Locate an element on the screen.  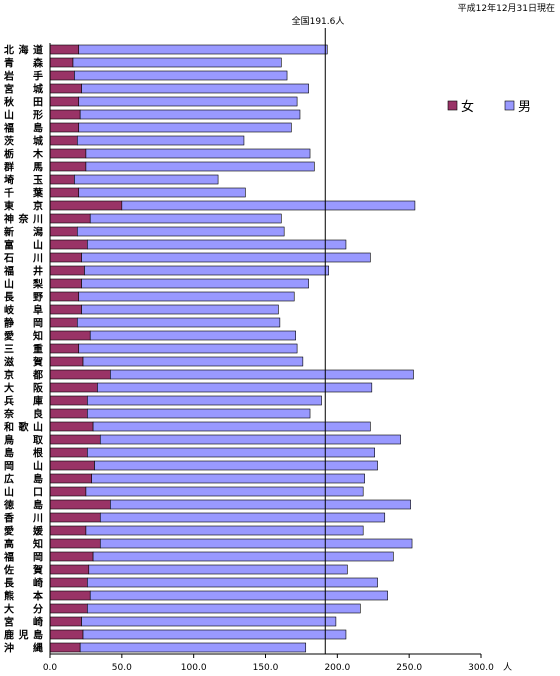
category-label: 北海道 is located at coordinates (23, 50).